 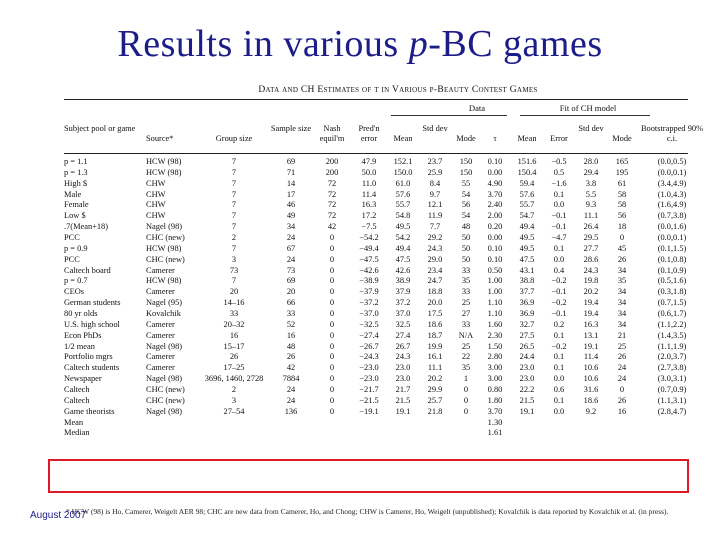 What do you see at coordinates (369, 379) in the screenshot?
I see `table-cell: −23.0` at bounding box center [369, 379].